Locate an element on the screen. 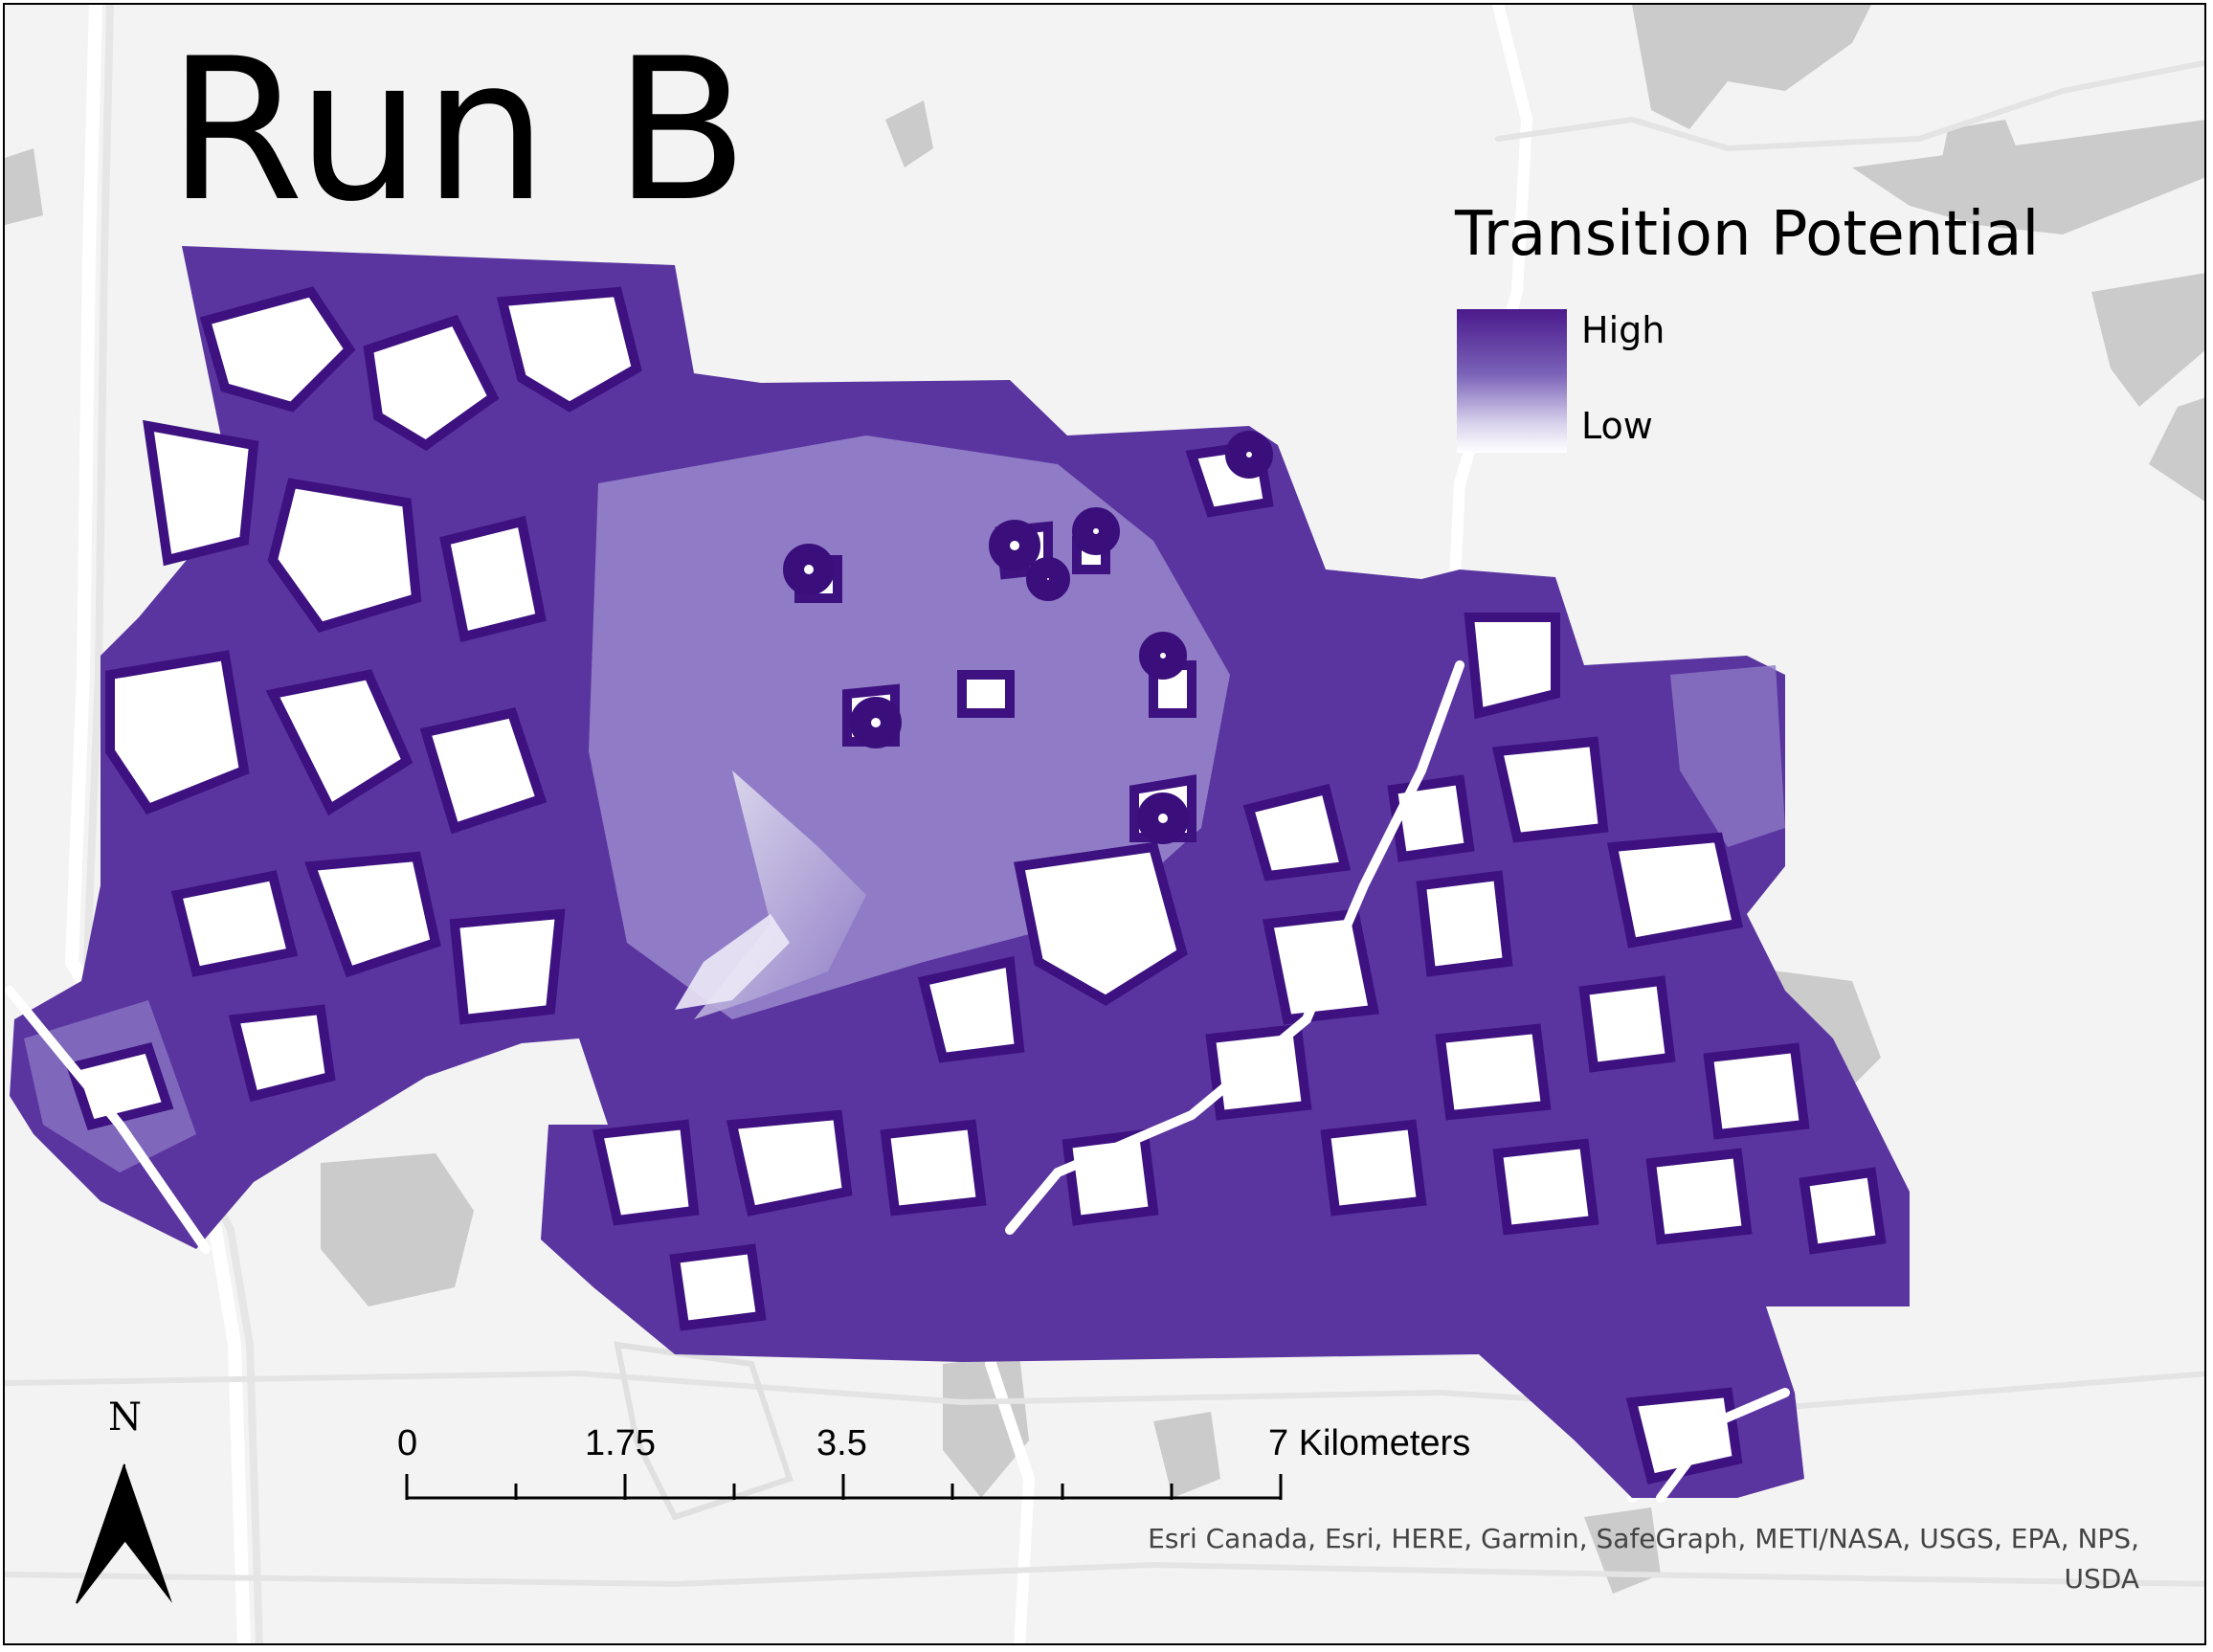 This screenshot has width=2213, height=1652. legend-low-label: Low is located at coordinates (1617, 426).